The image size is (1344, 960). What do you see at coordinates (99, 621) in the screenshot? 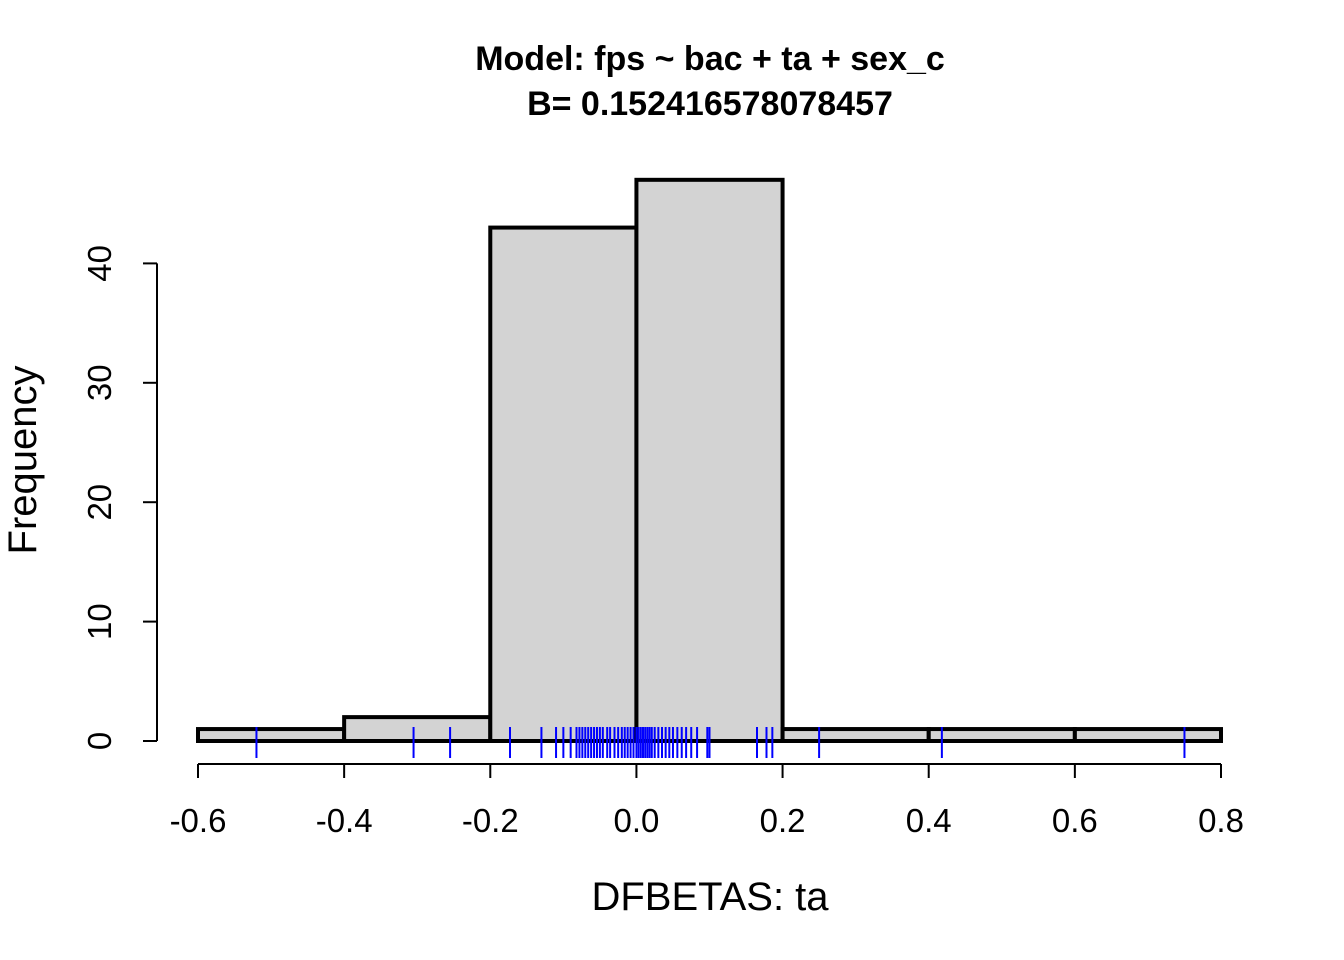
I see `y-tick-label: 10` at bounding box center [99, 621].